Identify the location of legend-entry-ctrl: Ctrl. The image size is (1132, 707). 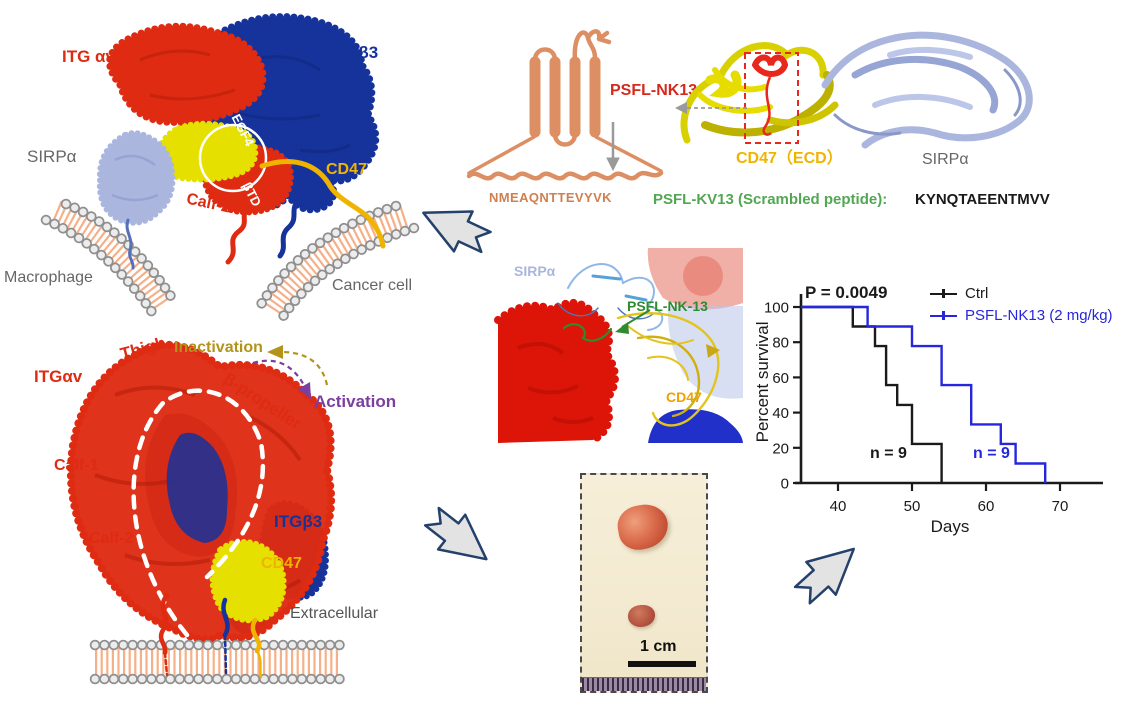
(959, 293).